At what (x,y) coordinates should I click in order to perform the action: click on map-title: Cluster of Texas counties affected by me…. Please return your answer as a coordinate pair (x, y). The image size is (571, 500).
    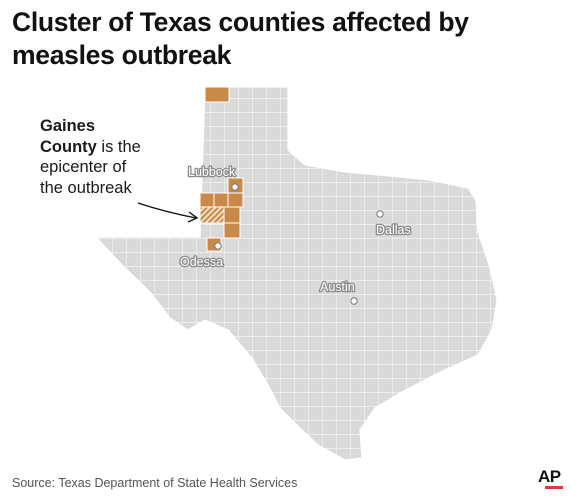
    Looking at the image, I should click on (240, 38).